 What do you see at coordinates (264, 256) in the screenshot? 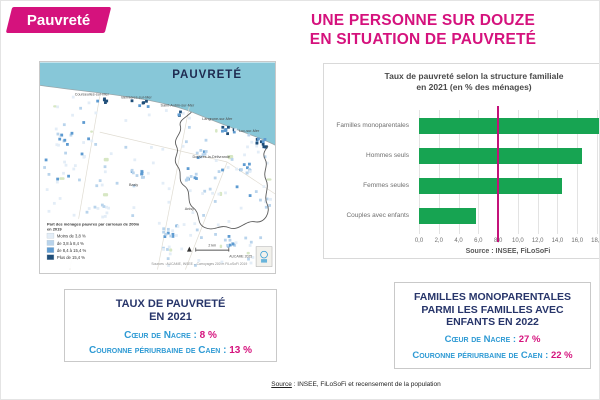
I see `aucame-logo` at bounding box center [264, 256].